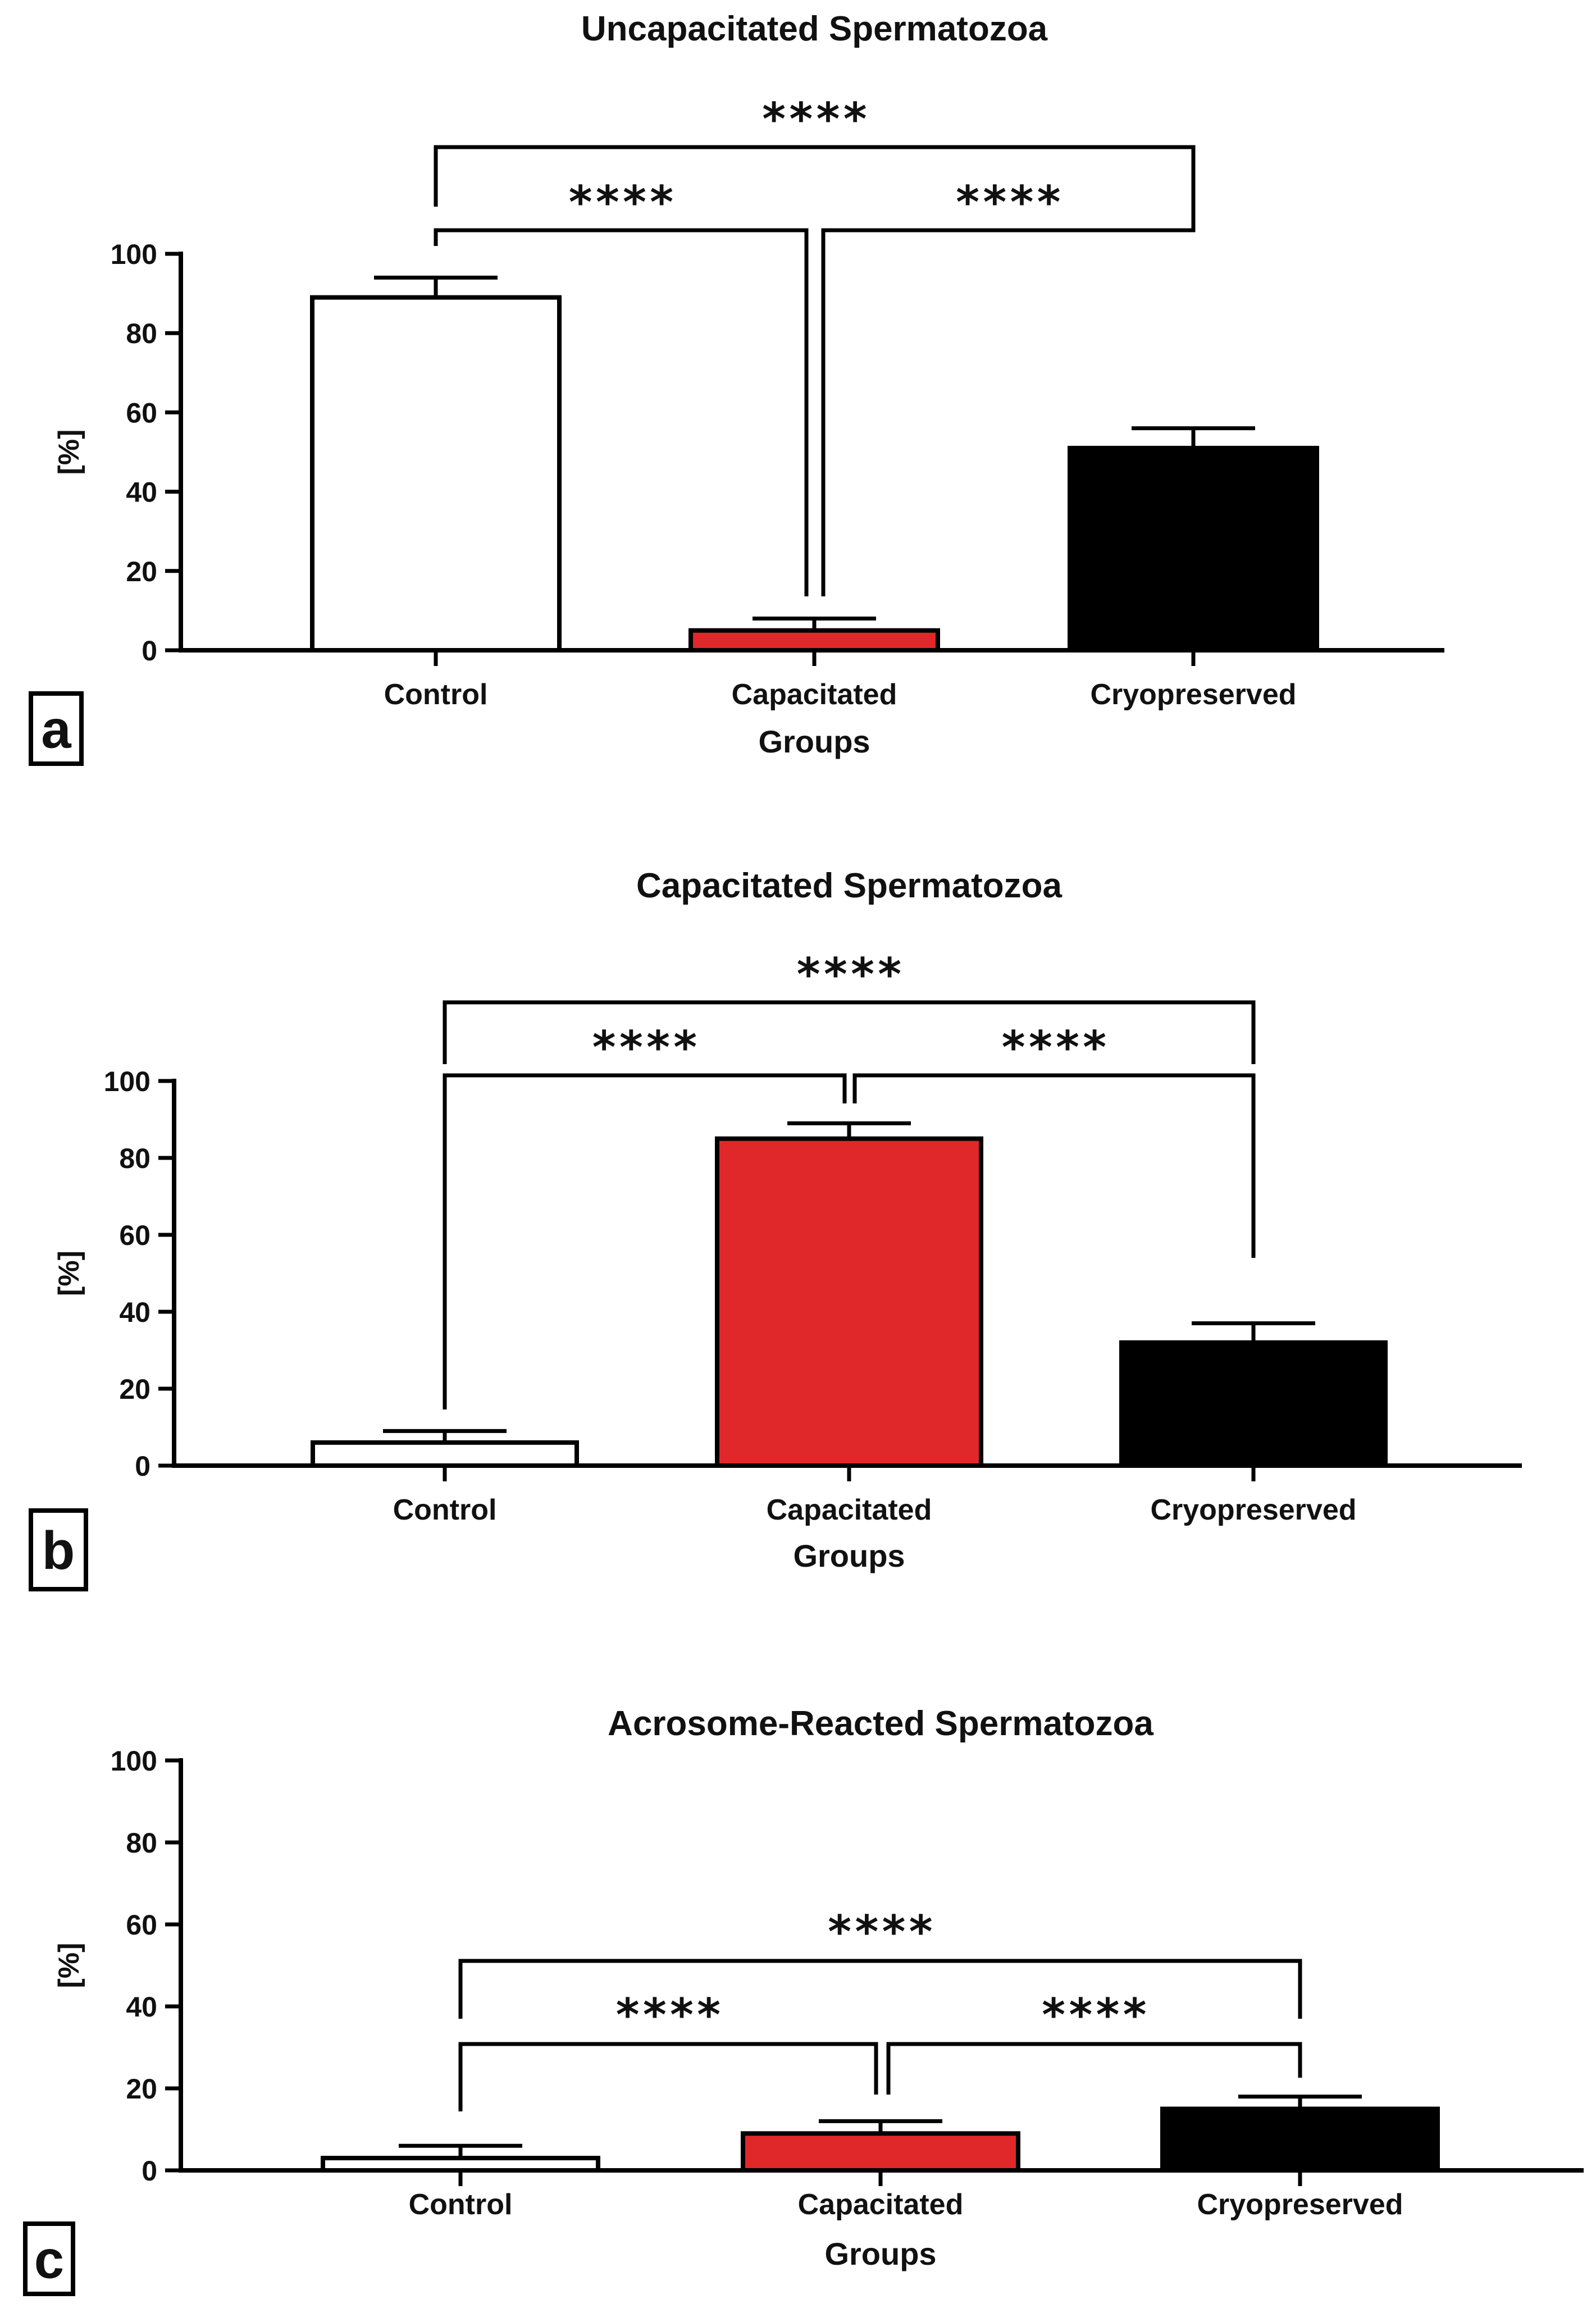  I want to click on panel-label: a, so click(56, 730).